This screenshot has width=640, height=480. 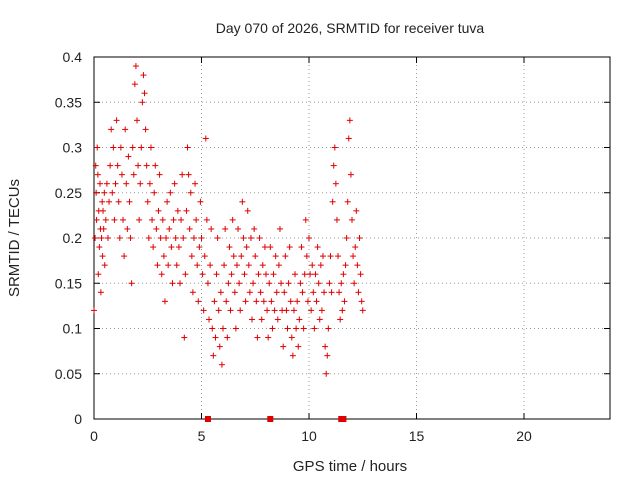 What do you see at coordinates (524, 436) in the screenshot?
I see `x-tick-label: 20` at bounding box center [524, 436].